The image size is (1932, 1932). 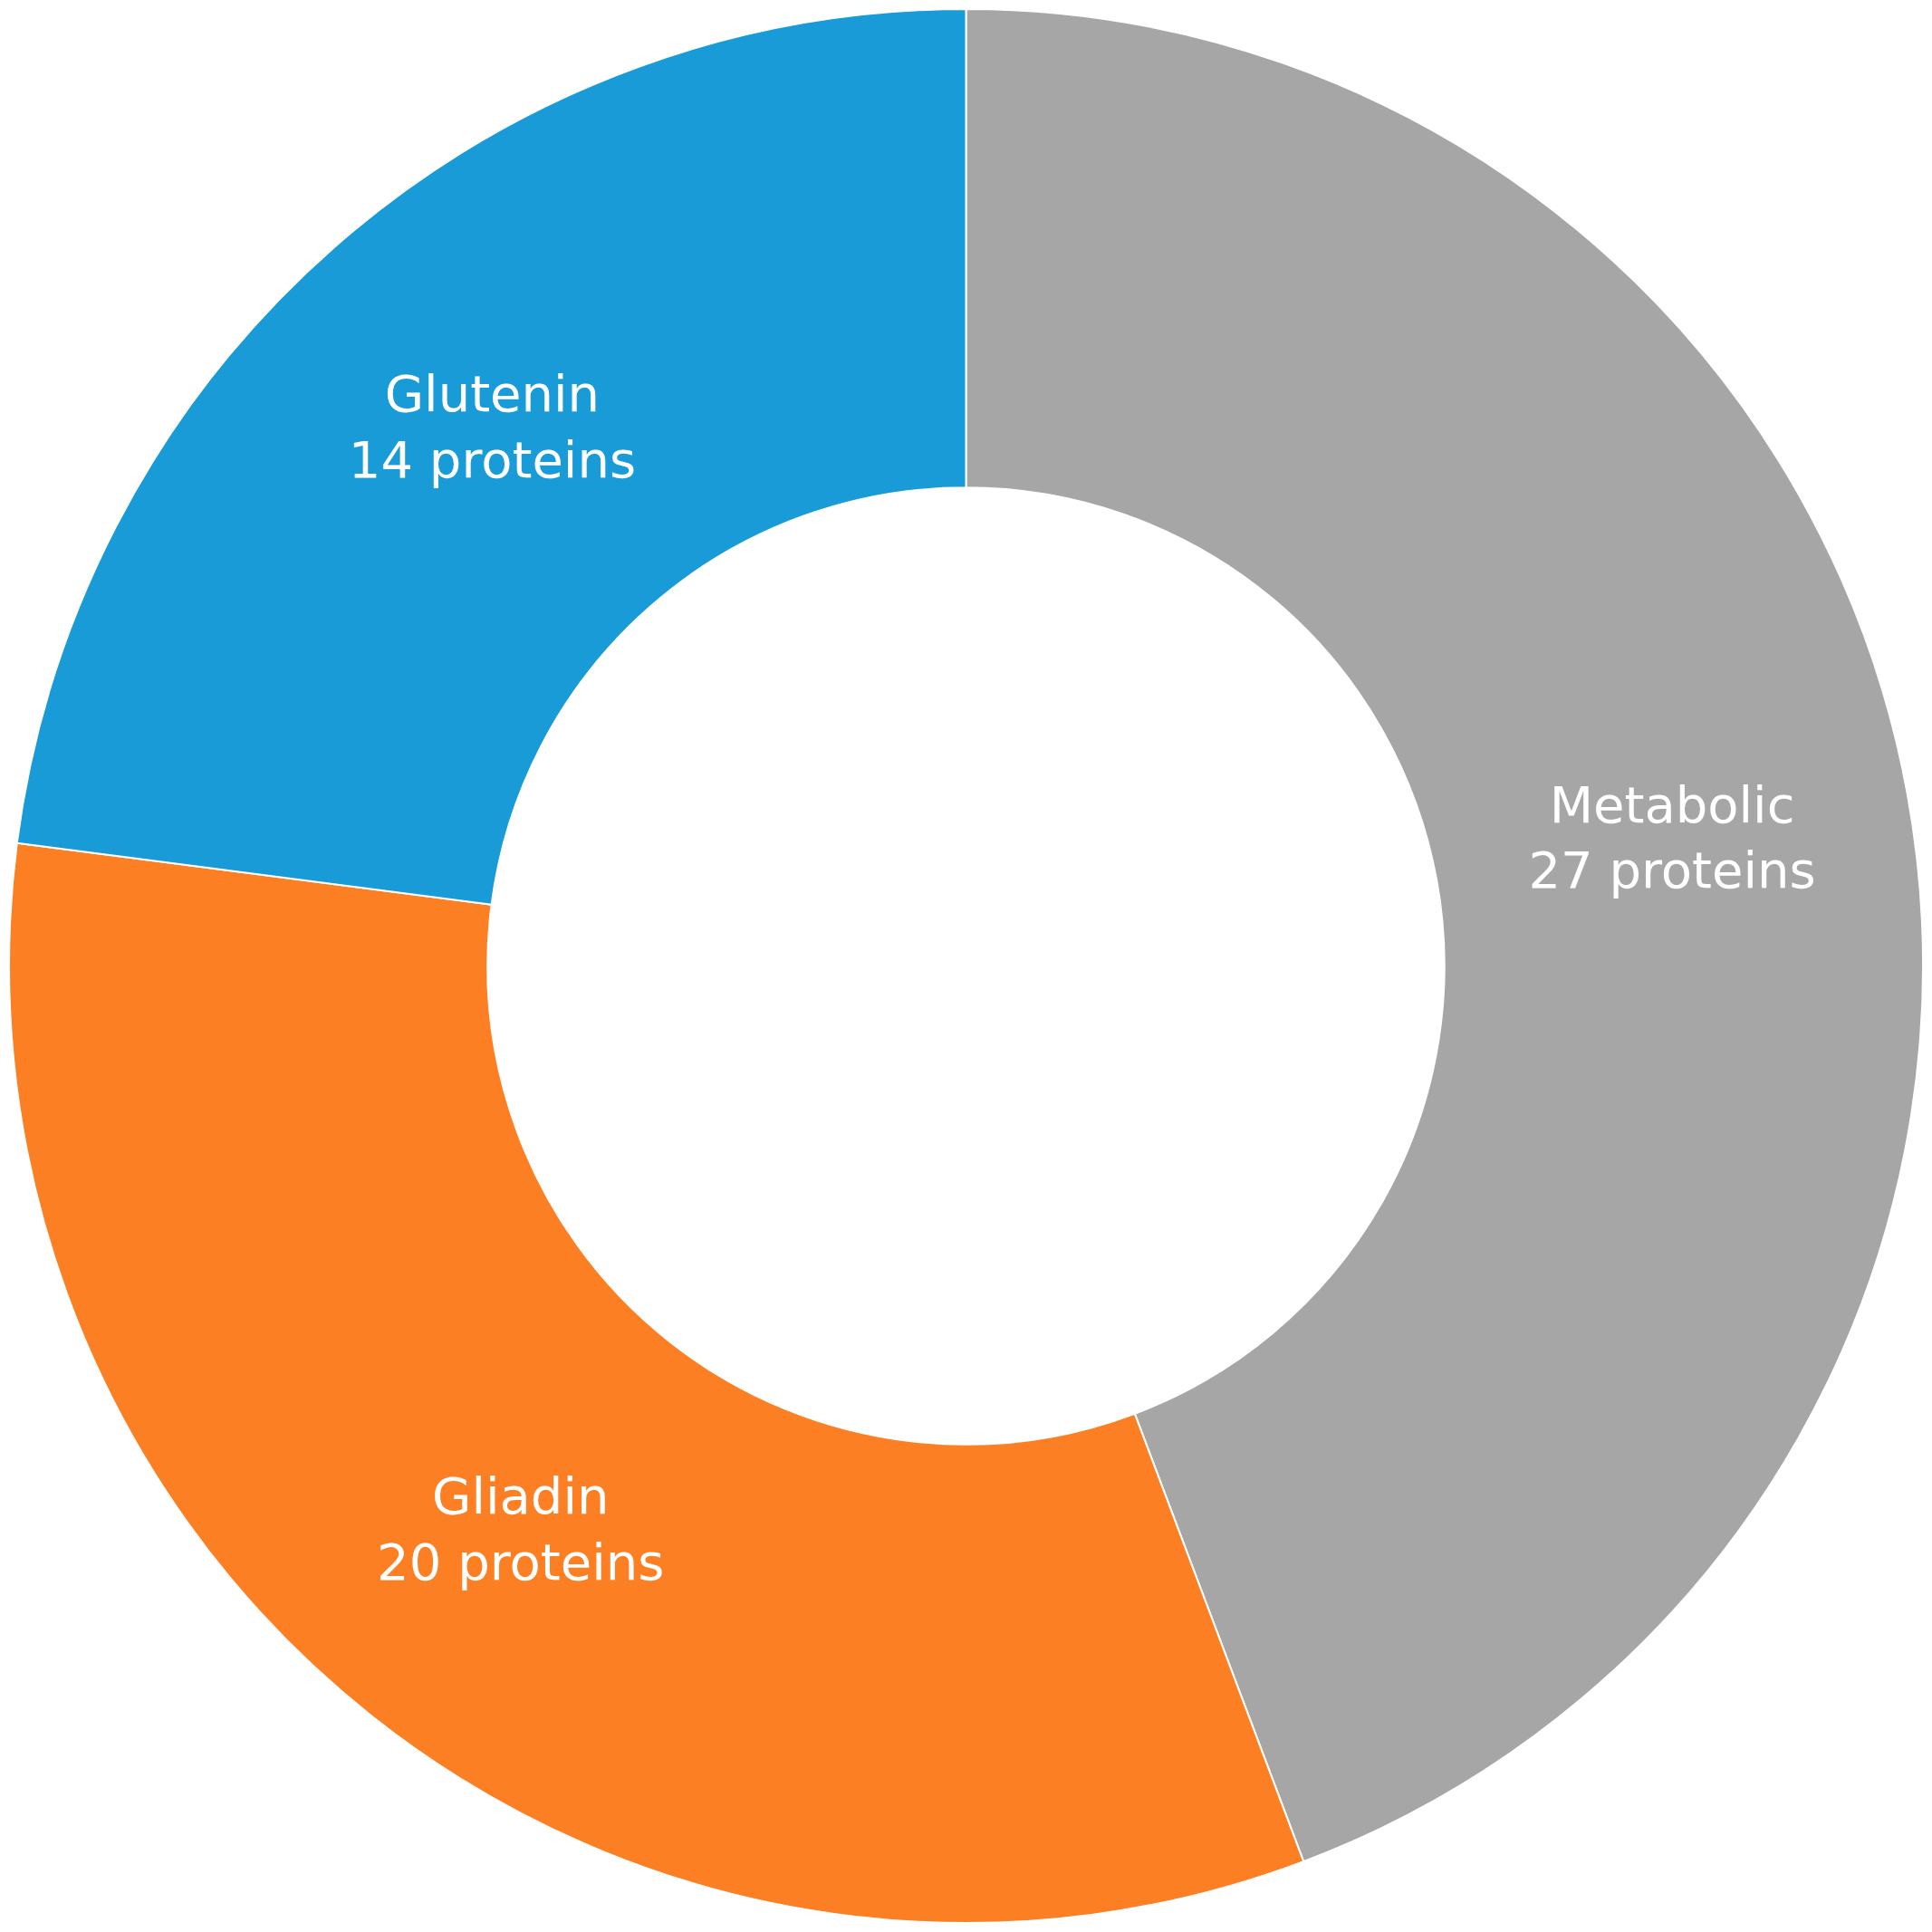 What do you see at coordinates (492, 394) in the screenshot?
I see `slice-label: Glutenin` at bounding box center [492, 394].